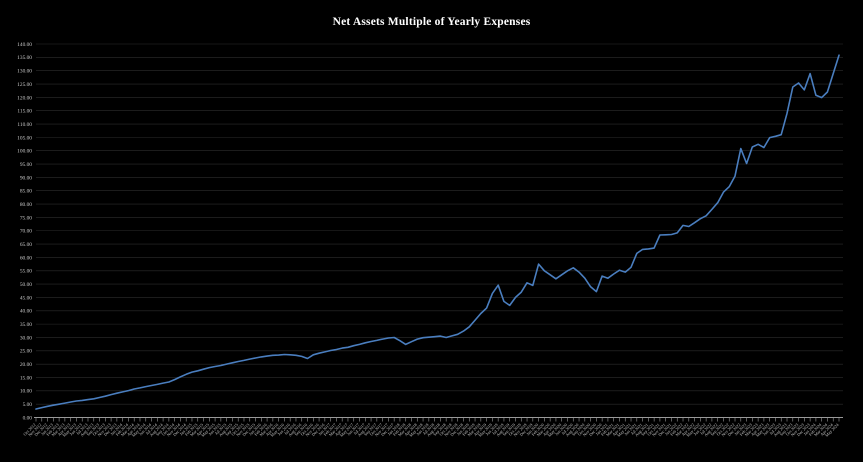  What do you see at coordinates (26, 218) in the screenshot?
I see `y-axis-tick-label: 75.00` at bounding box center [26, 218].